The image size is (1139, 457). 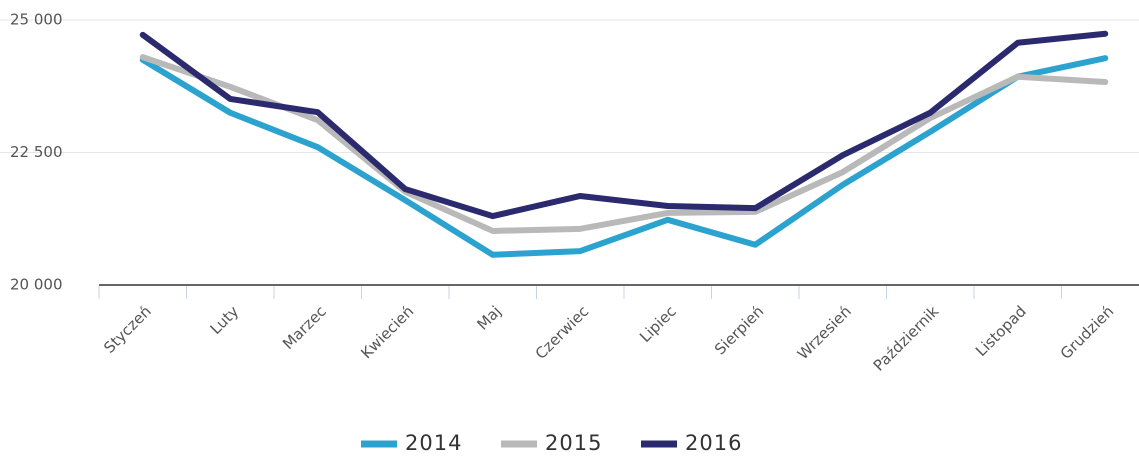 What do you see at coordinates (36, 20) in the screenshot?
I see `y-tick-label: 25 000` at bounding box center [36, 20].